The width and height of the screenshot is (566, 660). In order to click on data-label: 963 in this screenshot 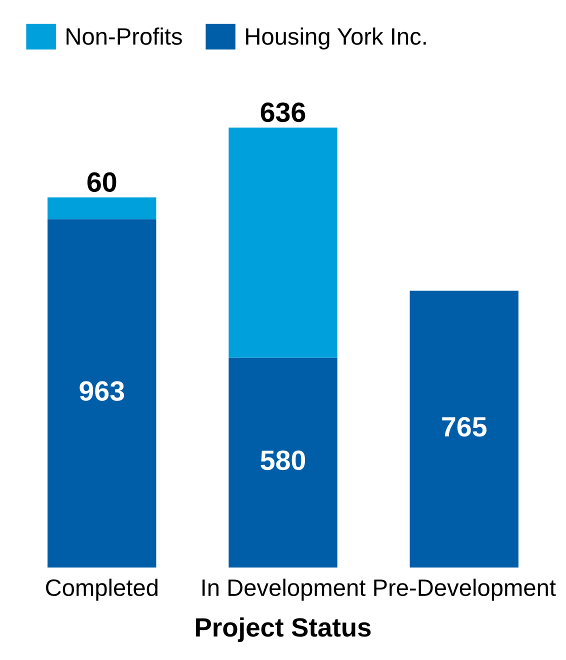, I will do `click(102, 391)`.